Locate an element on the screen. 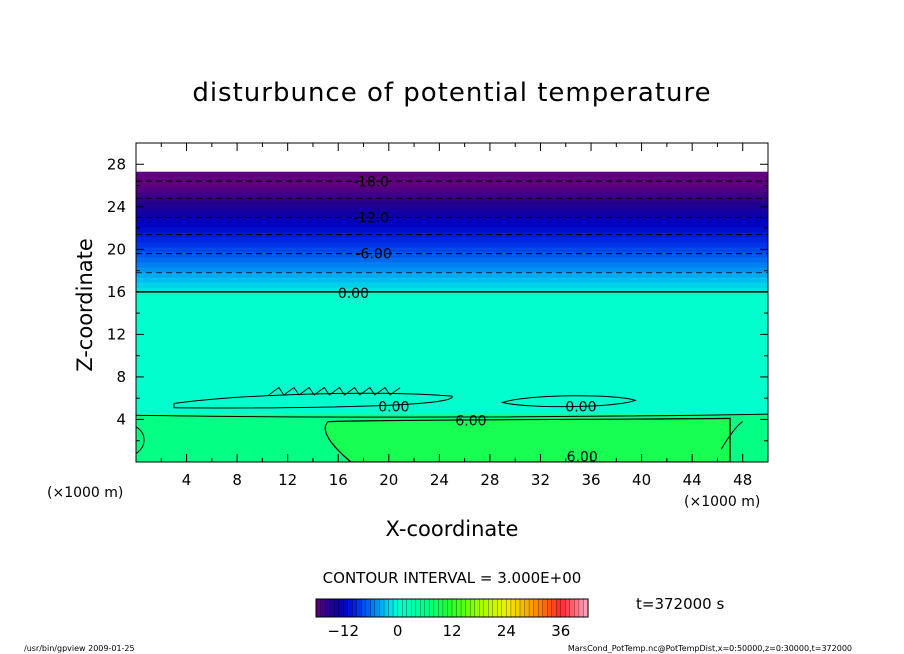 This screenshot has height=654, width=904. layer-contour is located at coordinates (452, 415).